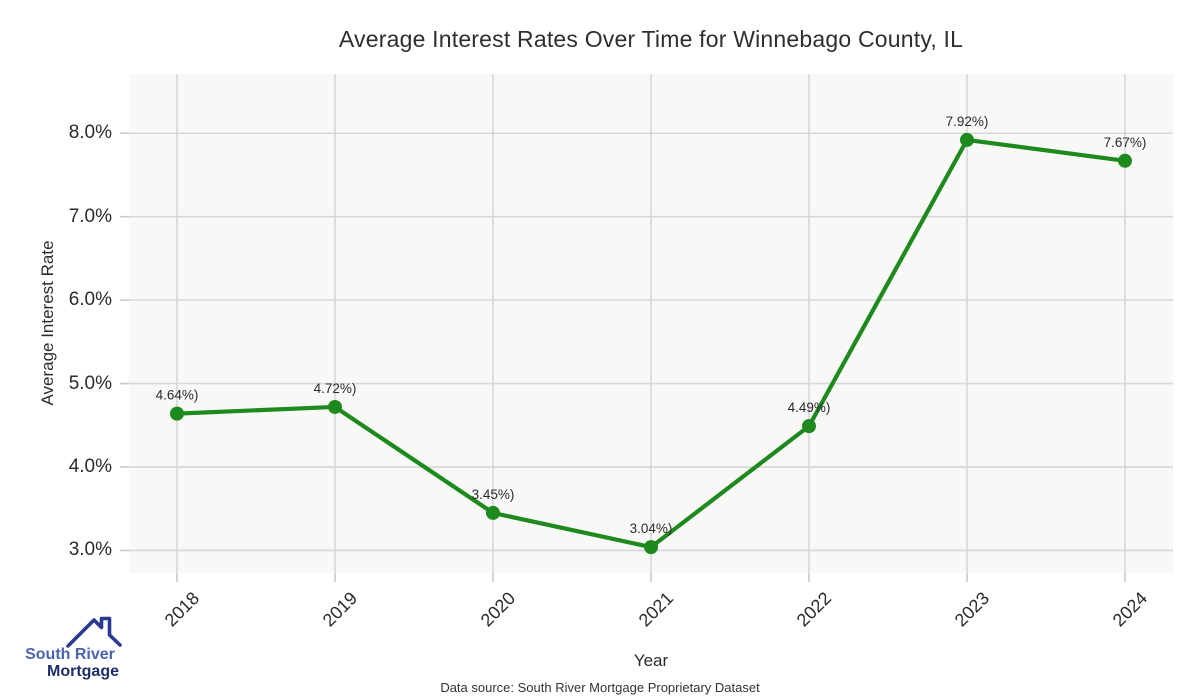  What do you see at coordinates (651, 528) in the screenshot?
I see `data-point-label: 3.04%)` at bounding box center [651, 528].